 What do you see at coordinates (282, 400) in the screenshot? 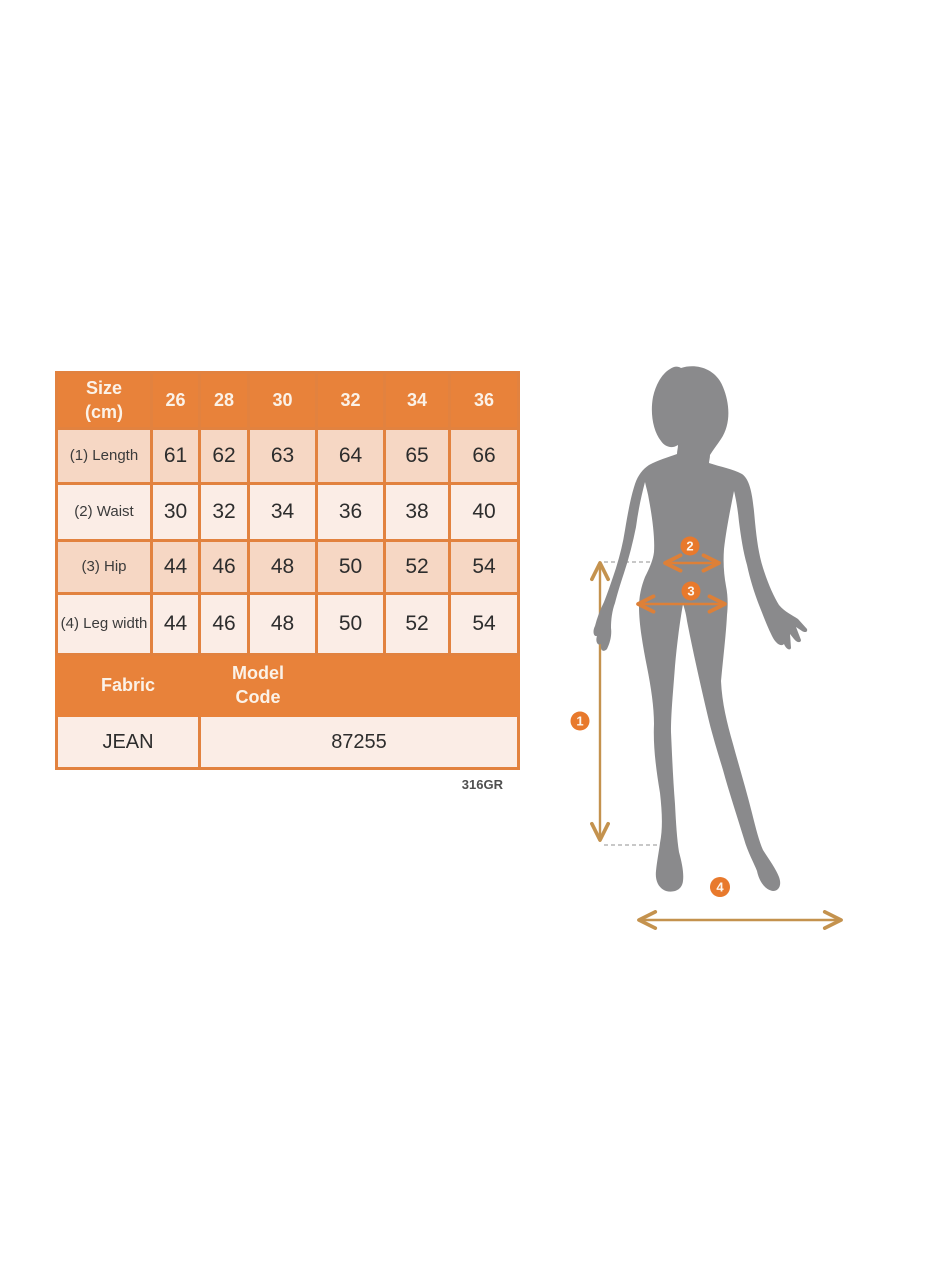
I see `size-column-header: 30` at bounding box center [282, 400].